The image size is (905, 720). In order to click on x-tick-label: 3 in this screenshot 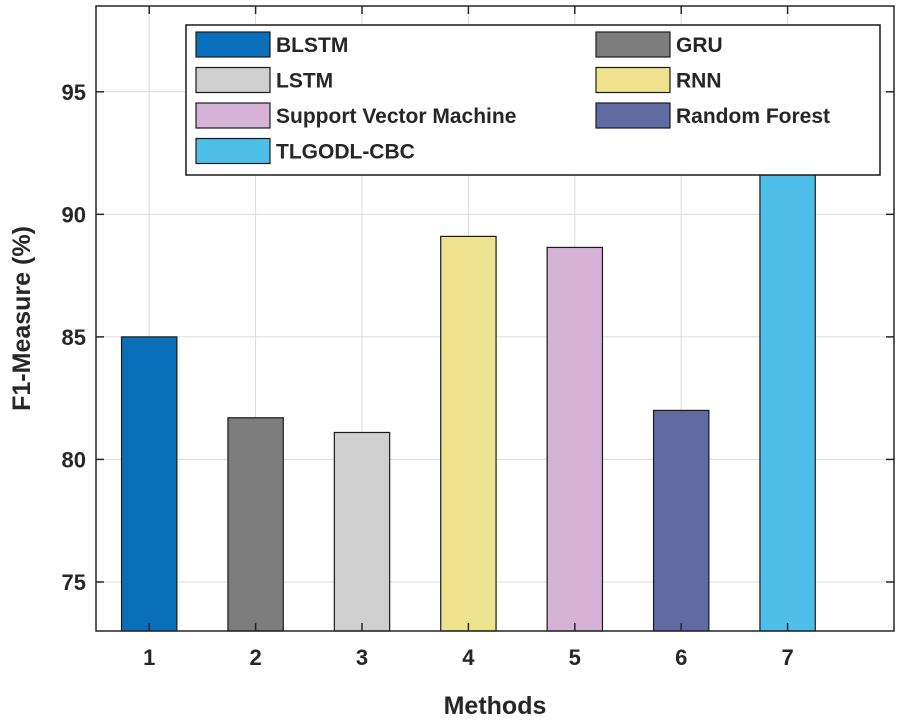, I will do `click(362, 657)`.